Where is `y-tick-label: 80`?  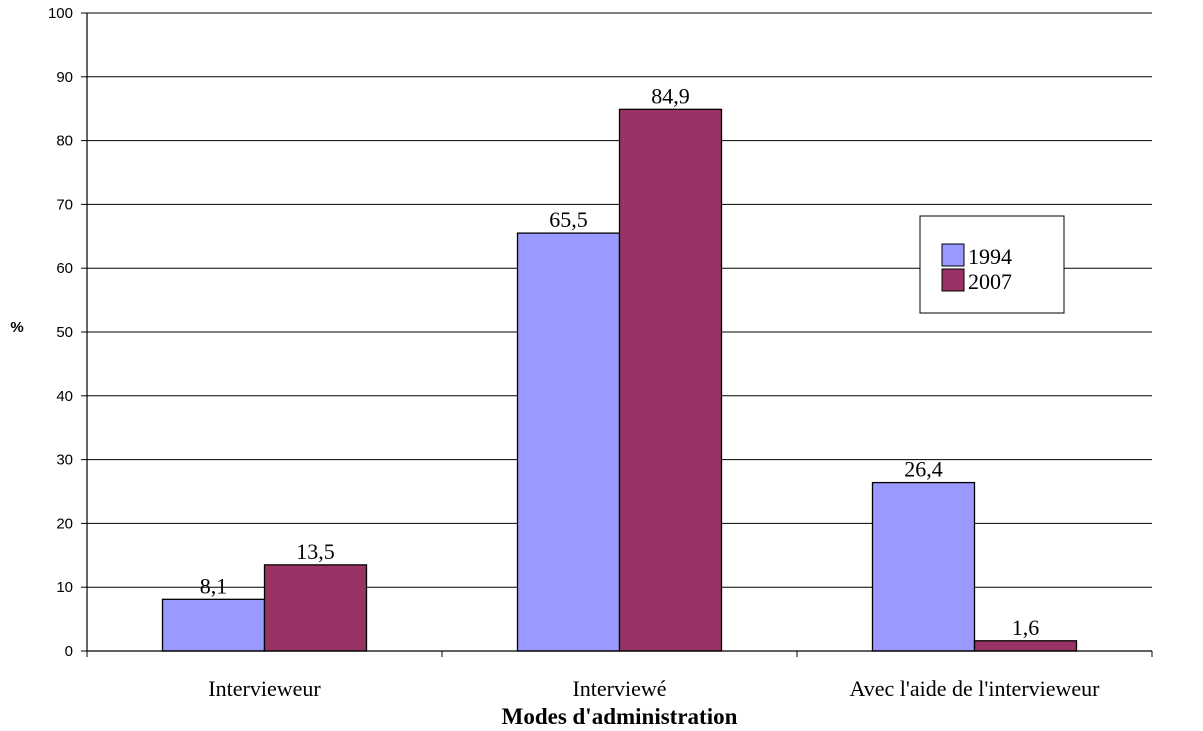
y-tick-label: 80 is located at coordinates (64, 141).